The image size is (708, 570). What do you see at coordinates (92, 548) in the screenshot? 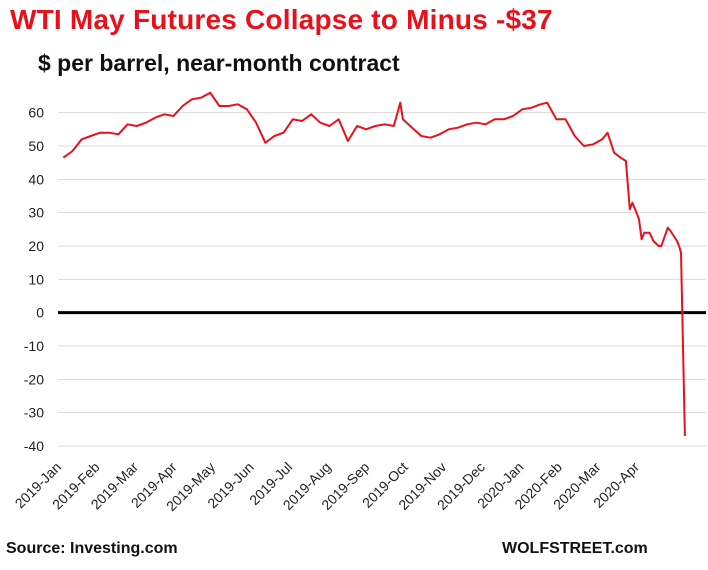
I see `source-label: Source: Investing.com` at bounding box center [92, 548].